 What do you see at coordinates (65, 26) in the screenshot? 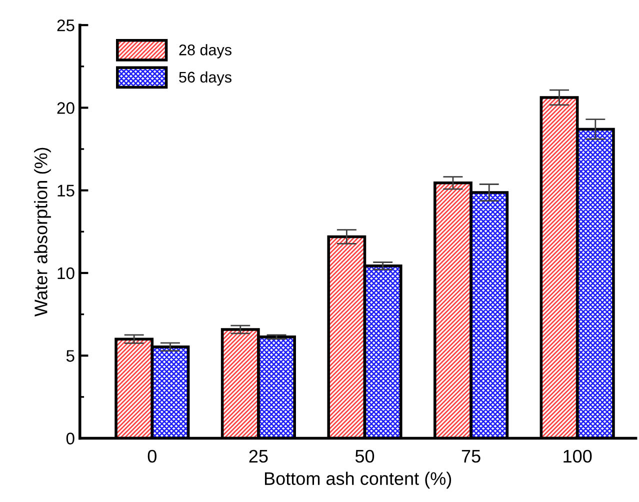
I see `y-tick-label: 25` at bounding box center [65, 26].